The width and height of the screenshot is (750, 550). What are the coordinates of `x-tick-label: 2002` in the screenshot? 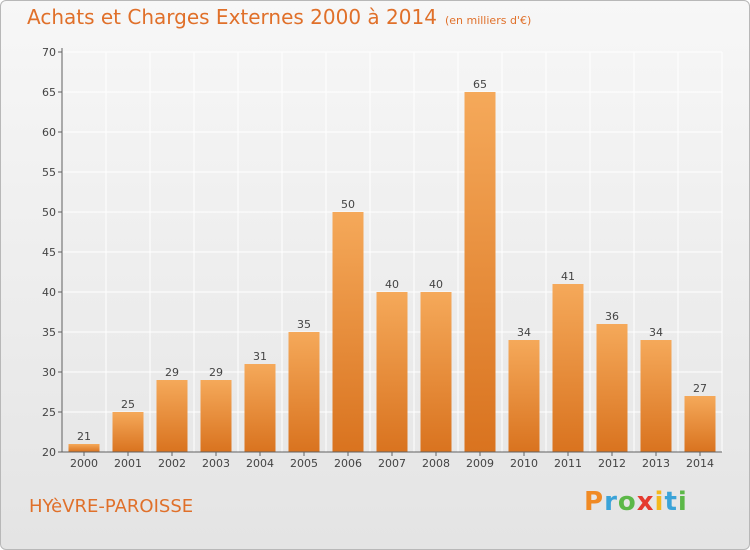 It's located at (172, 463).